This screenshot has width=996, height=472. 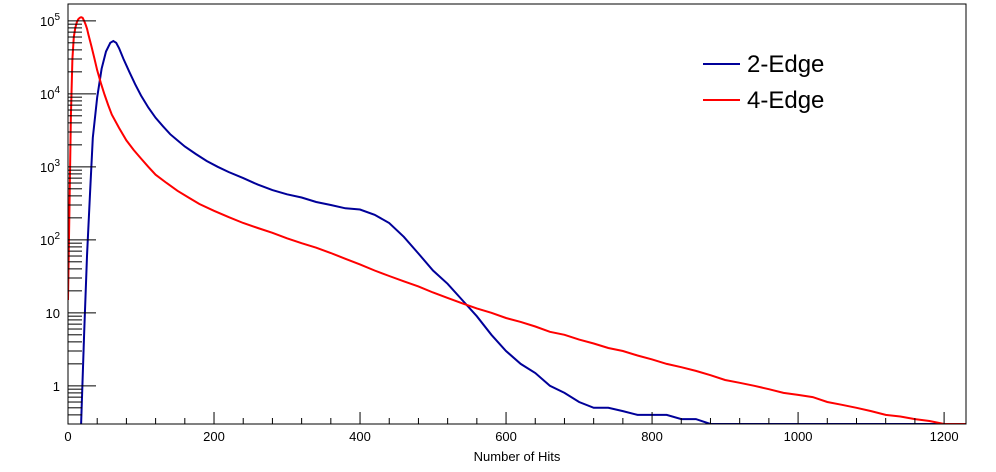 I want to click on x-tick-label: 400, so click(x=360, y=436).